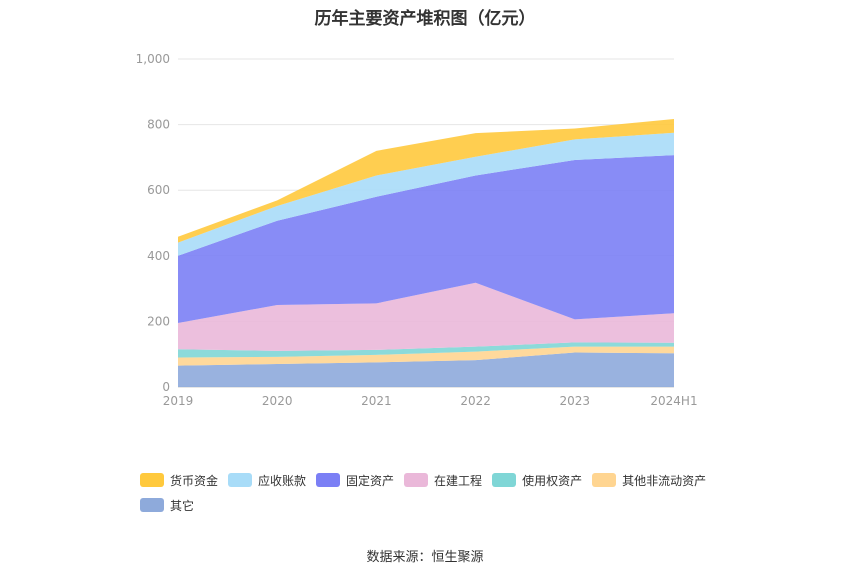 This screenshot has width=850, height=575. Describe the element at coordinates (426, 194) in the screenshot. I see `area-series-应收账款` at that location.